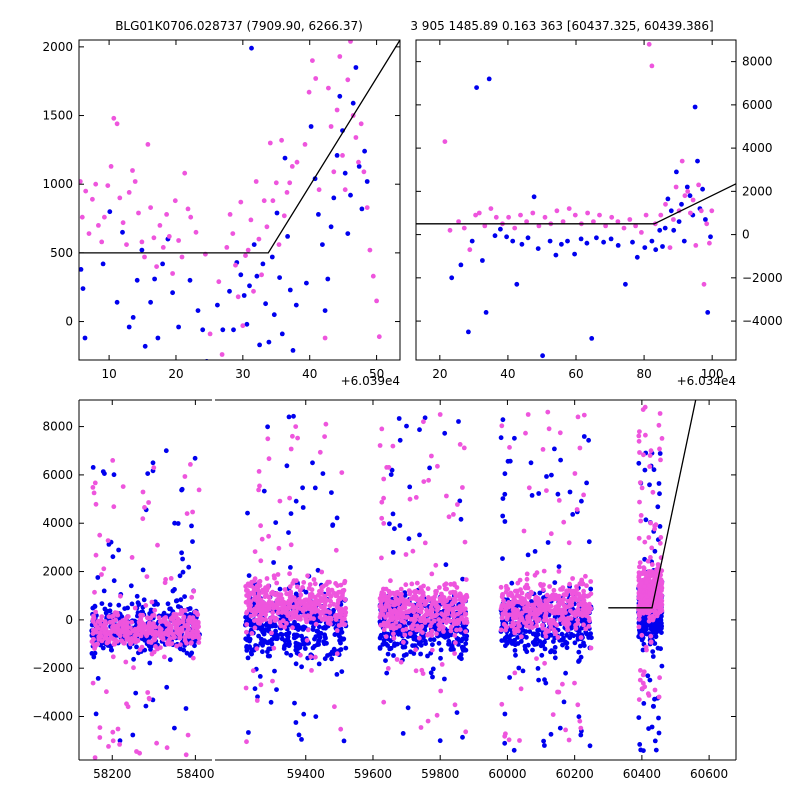 This screenshot has width=800, height=800. Describe the element at coordinates (57, 116) in the screenshot. I see `y-tick-label: 1500` at that location.